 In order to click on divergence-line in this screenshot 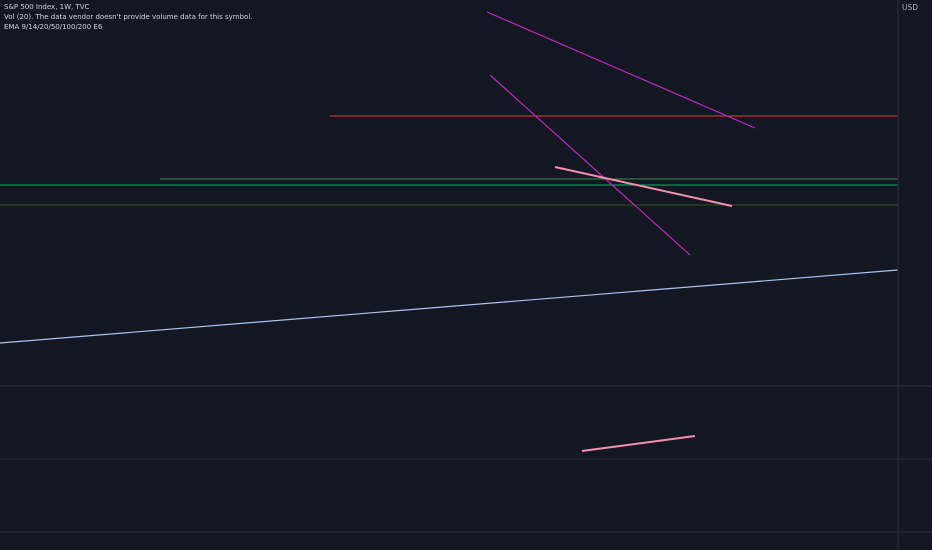, I will do `click(638, 443)`.